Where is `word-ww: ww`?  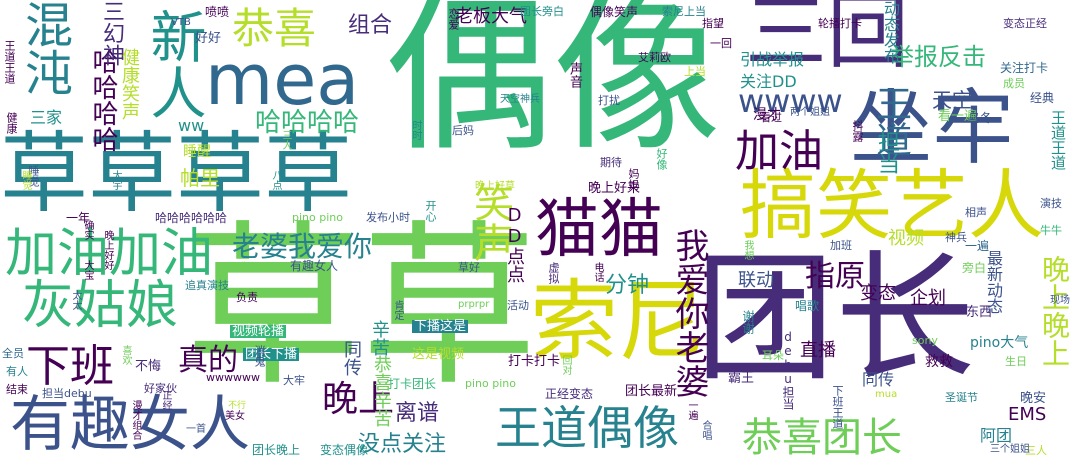 word-ww: ww is located at coordinates (191, 125).